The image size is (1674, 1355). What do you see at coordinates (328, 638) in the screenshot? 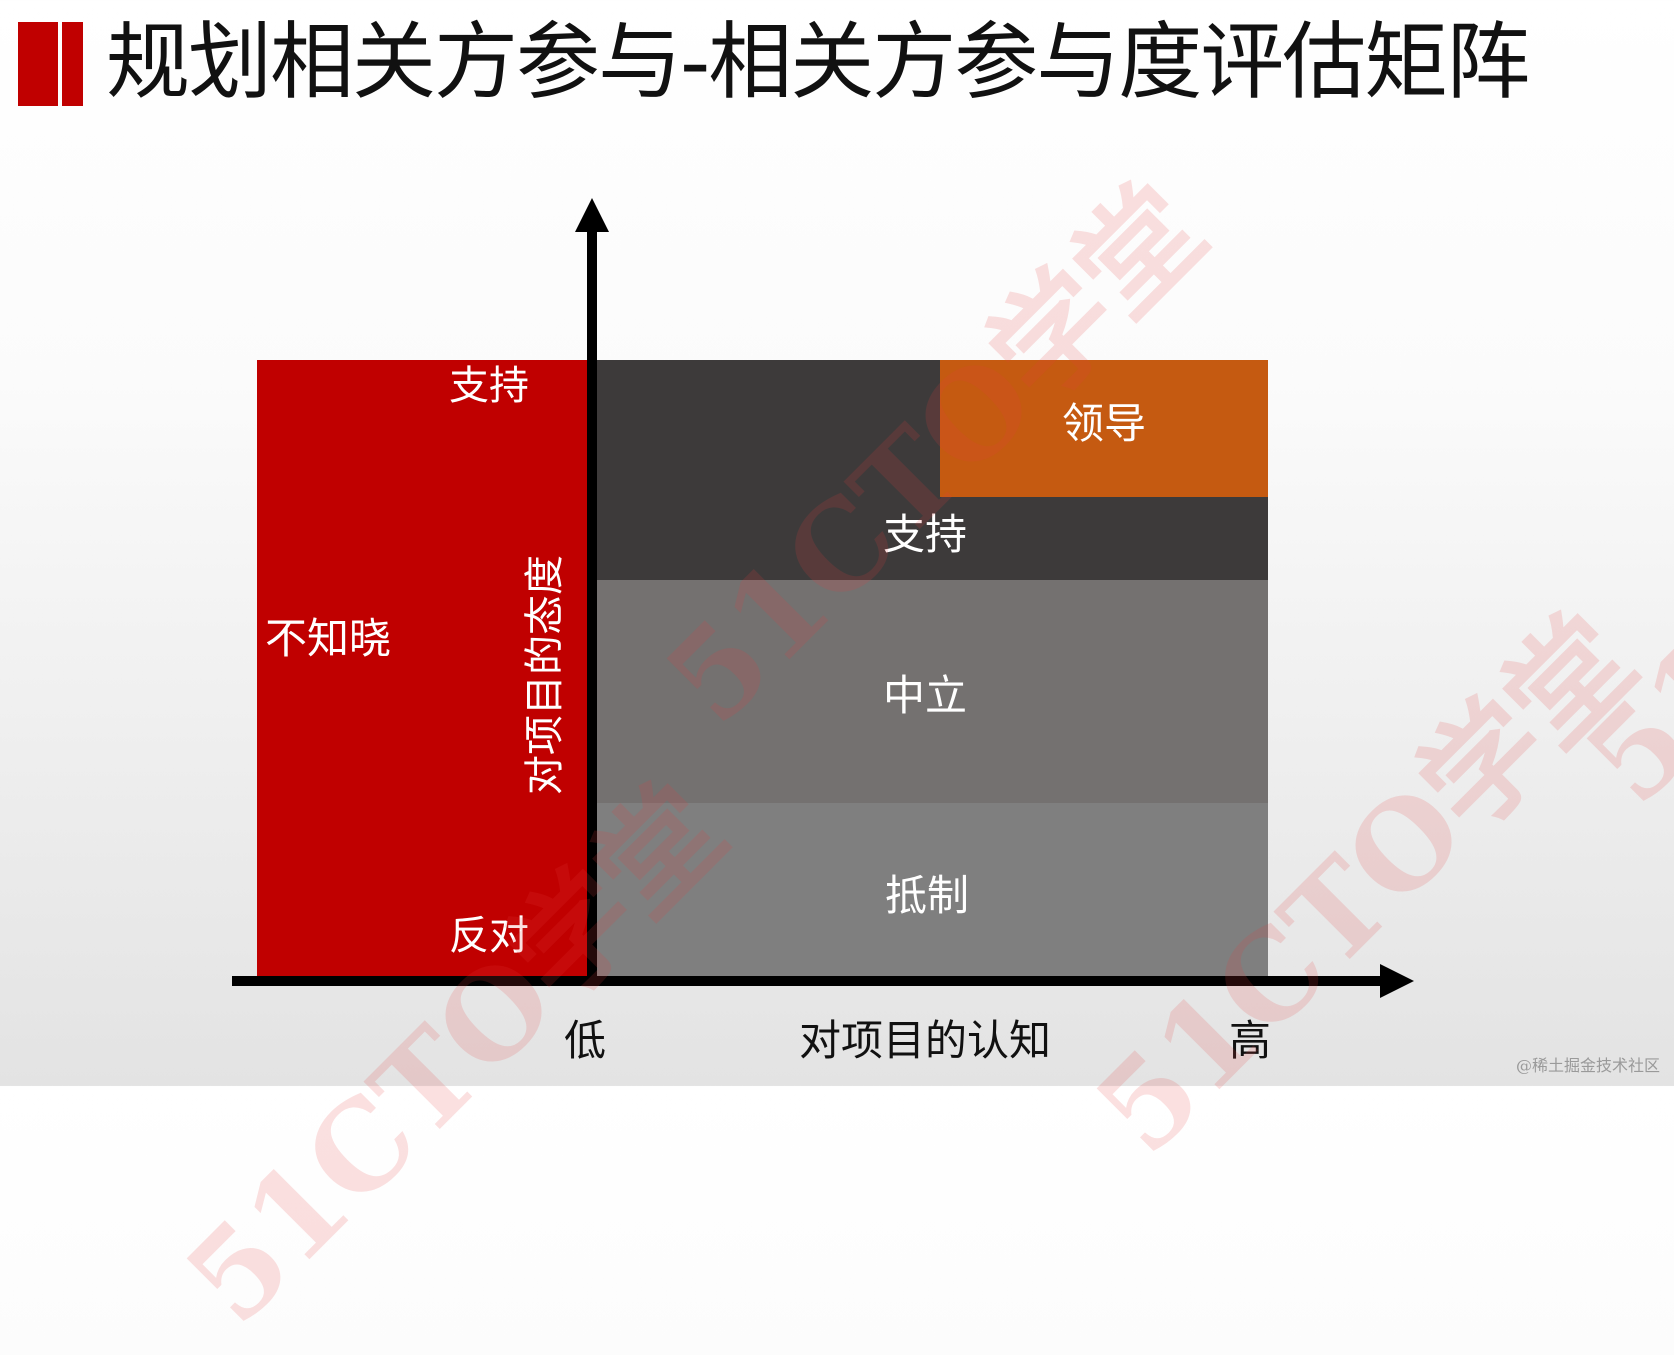
I see `unaware-label: 不知晓` at bounding box center [328, 638].